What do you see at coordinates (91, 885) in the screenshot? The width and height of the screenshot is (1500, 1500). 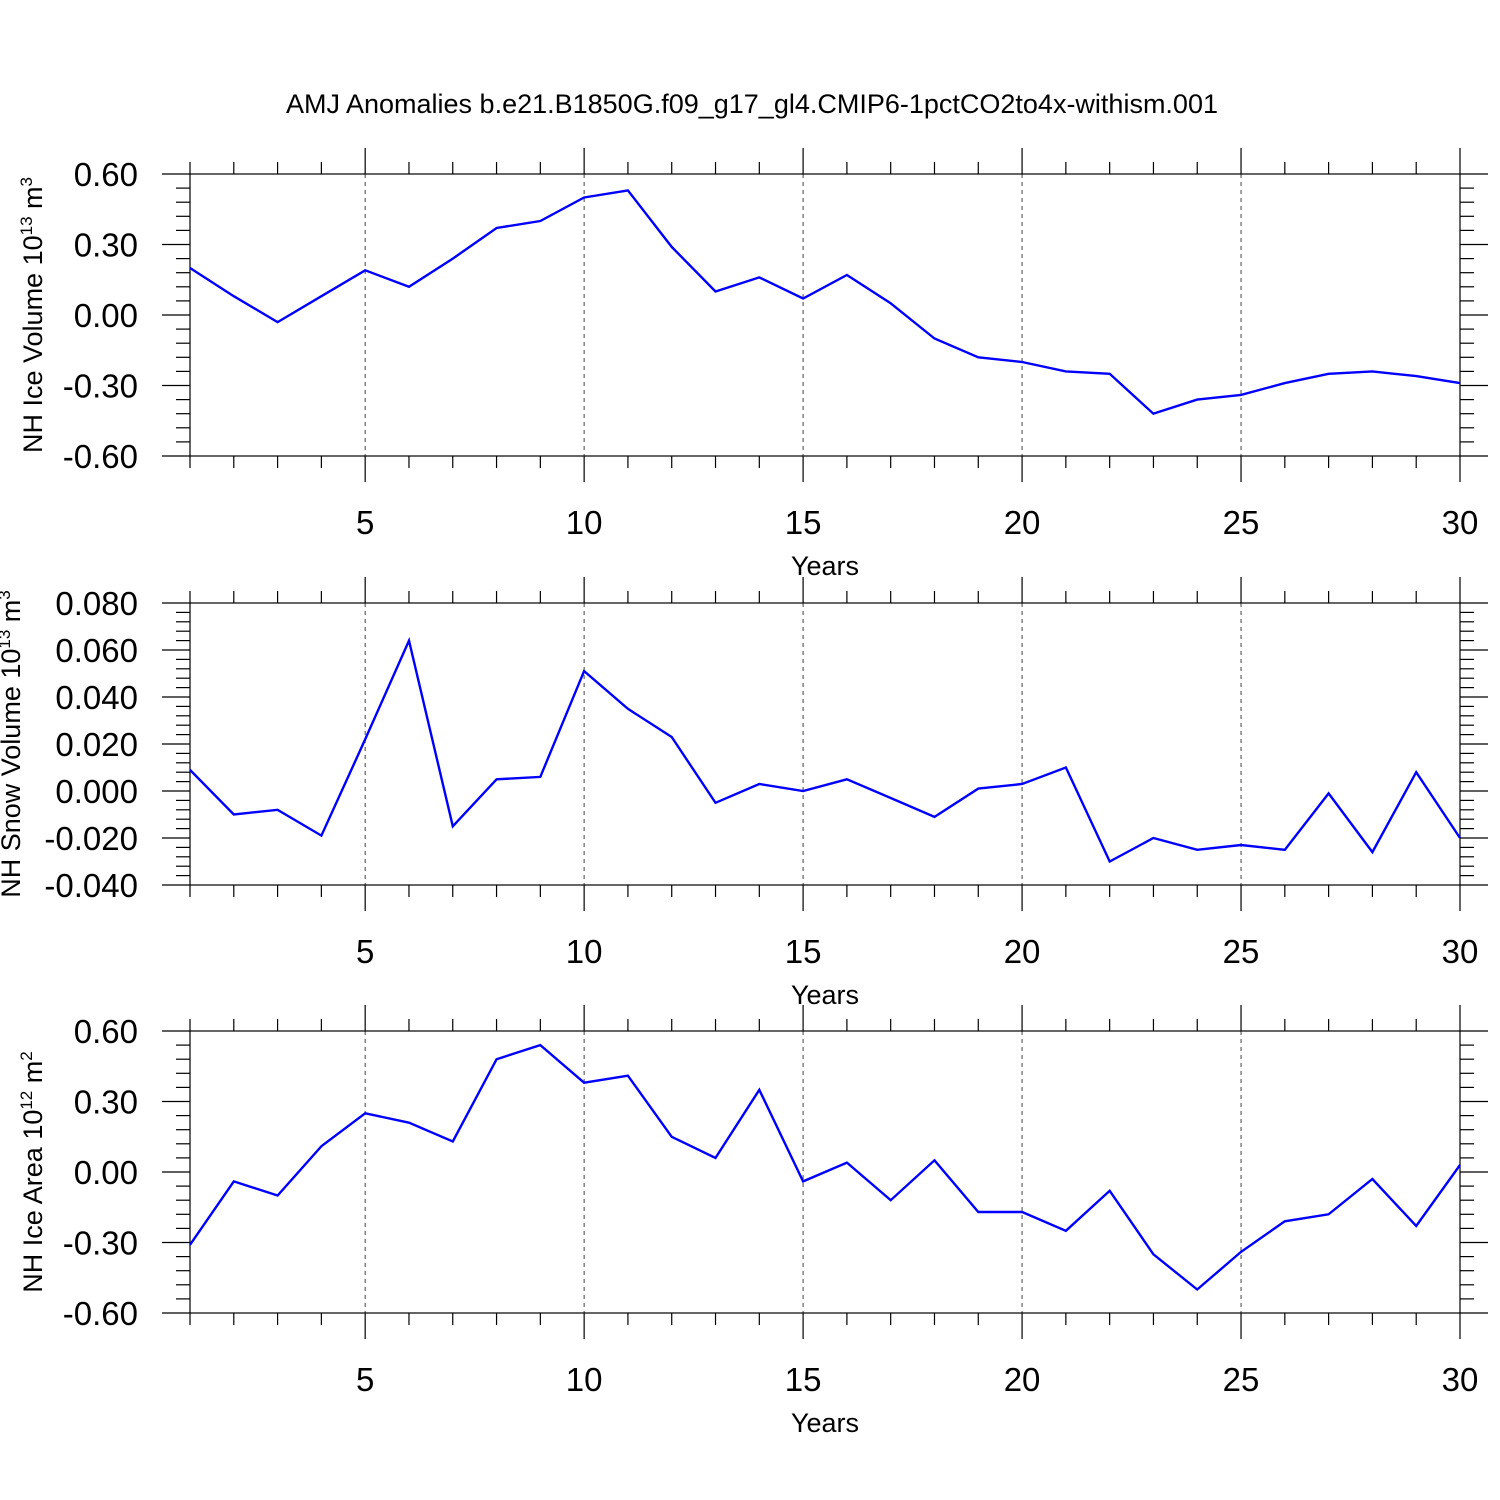 I see `y-tick-label: -0.040` at bounding box center [91, 885].